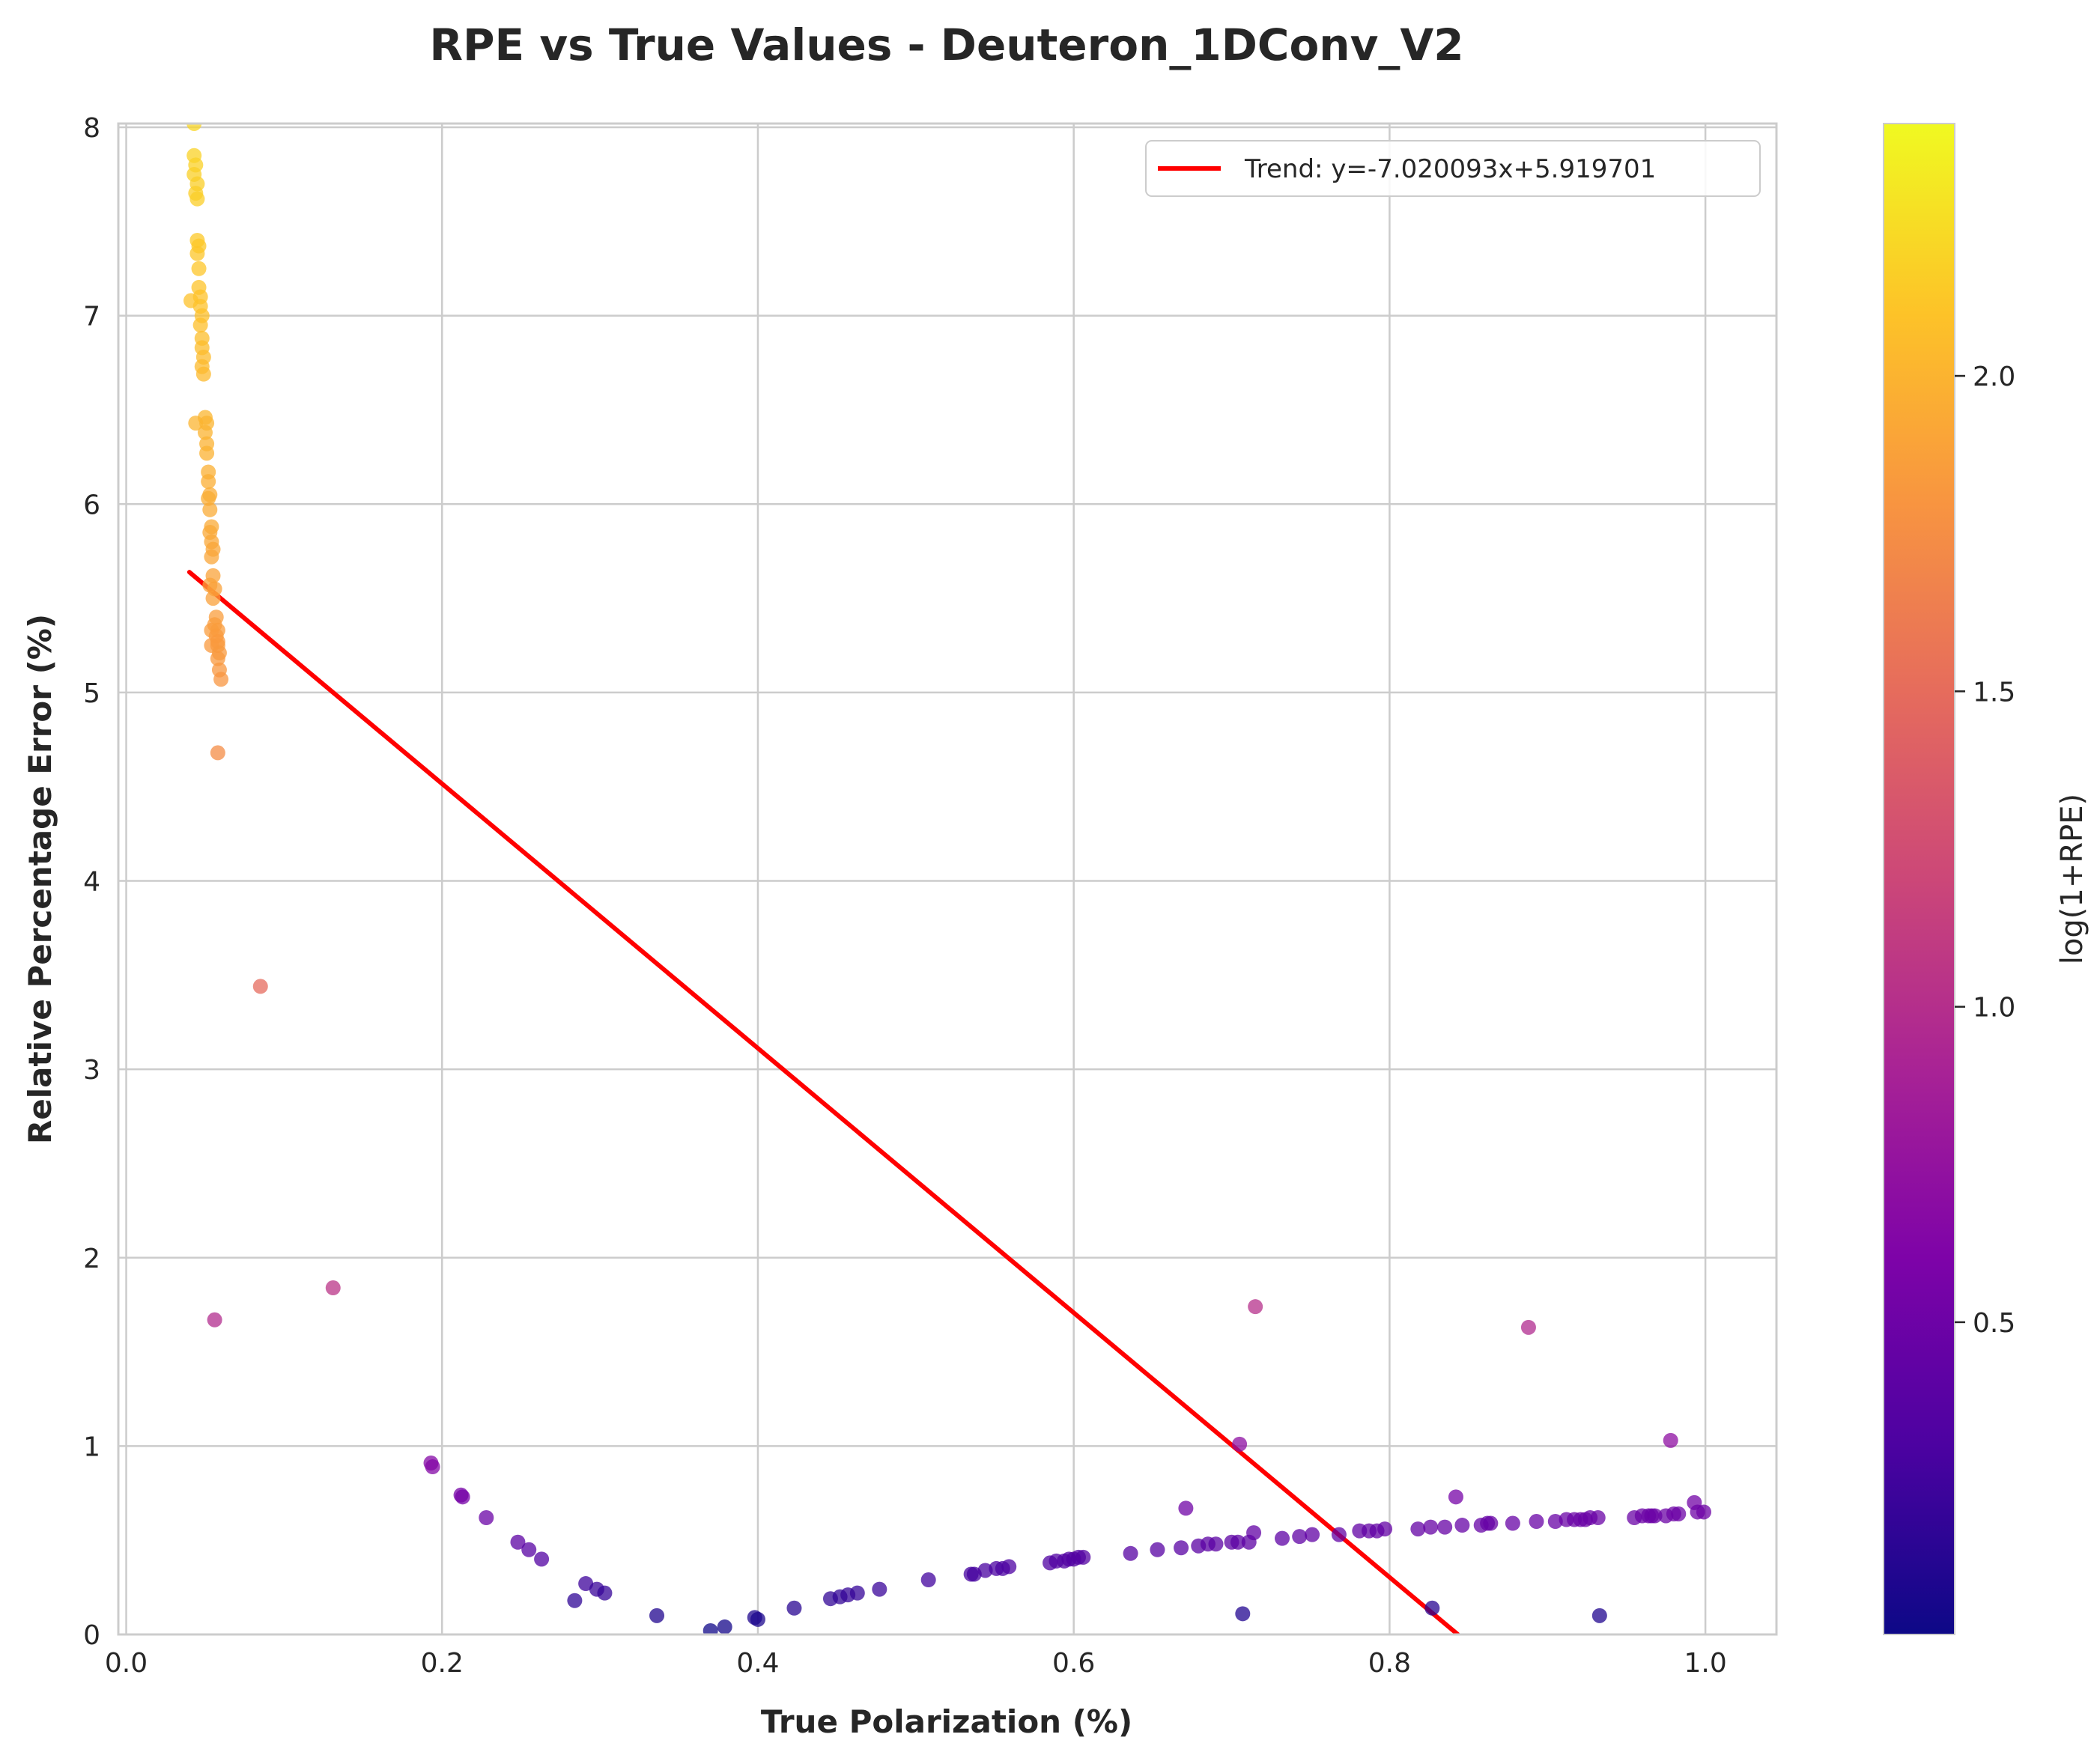 The image size is (2100, 1764). What do you see at coordinates (91, 505) in the screenshot?
I see `y-tick-label: 6` at bounding box center [91, 505].